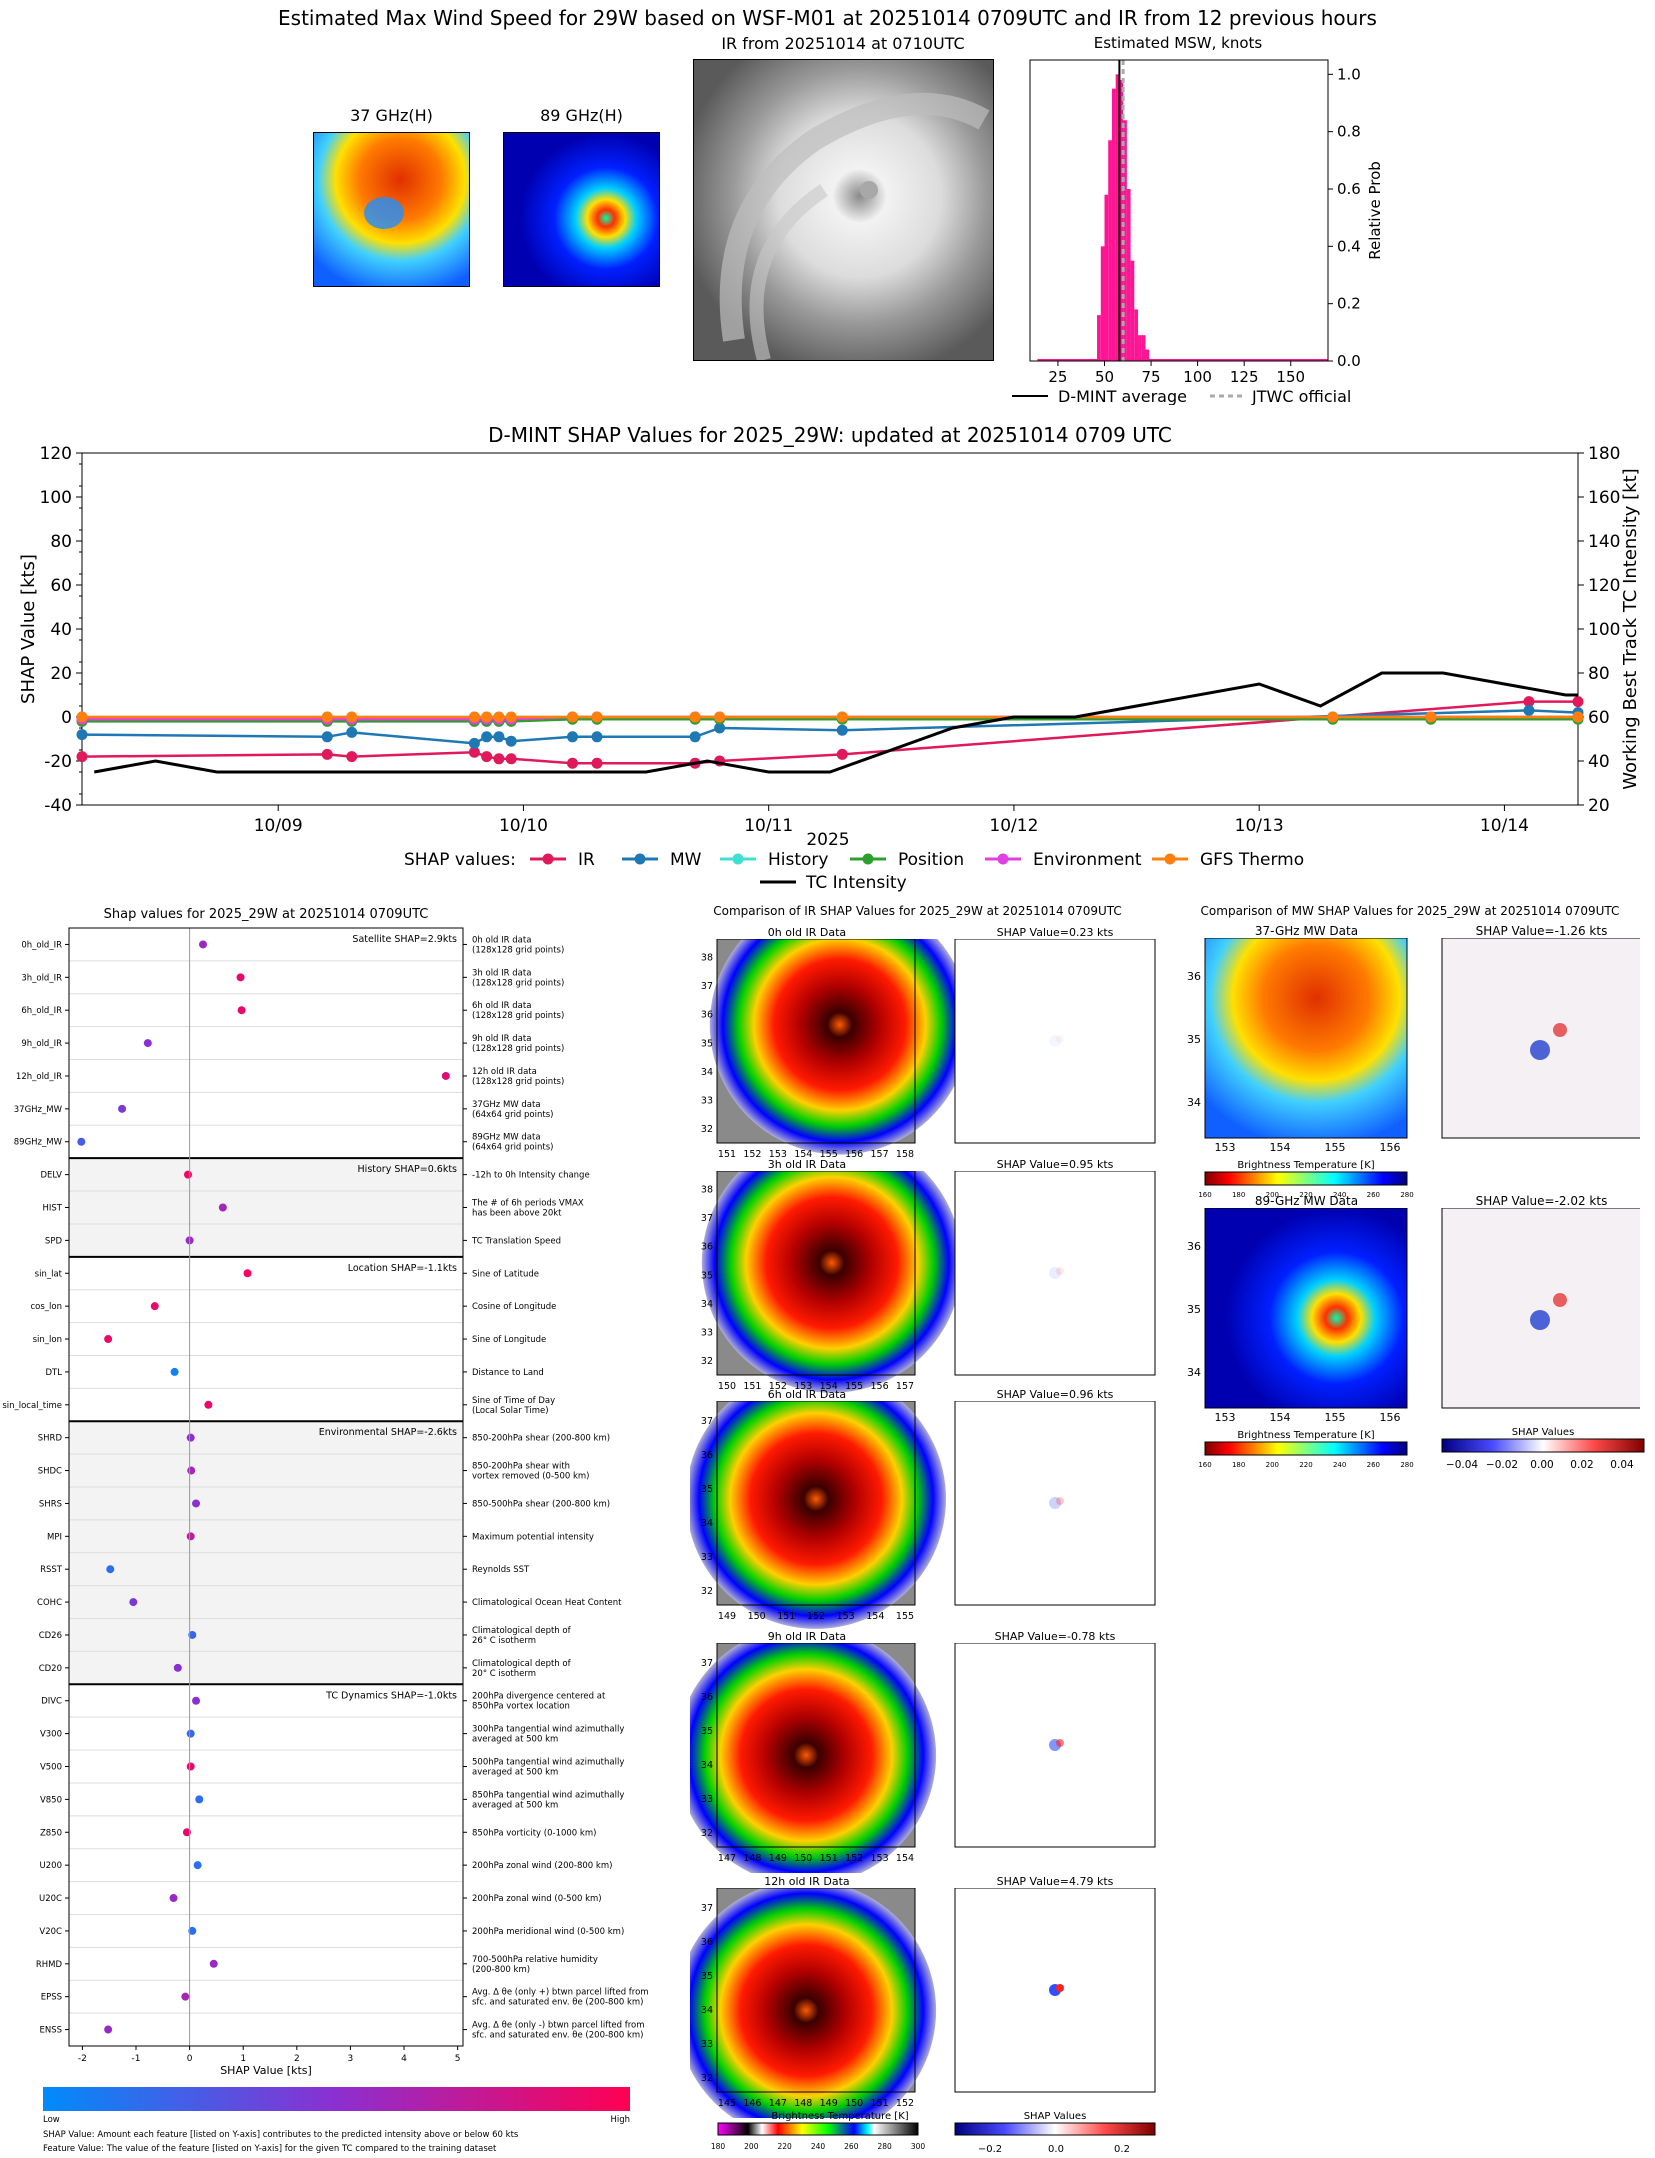 The height and width of the screenshot is (2158, 1655). What do you see at coordinates (1306, 1308) in the screenshot?
I see `mw-image` at bounding box center [1306, 1308].